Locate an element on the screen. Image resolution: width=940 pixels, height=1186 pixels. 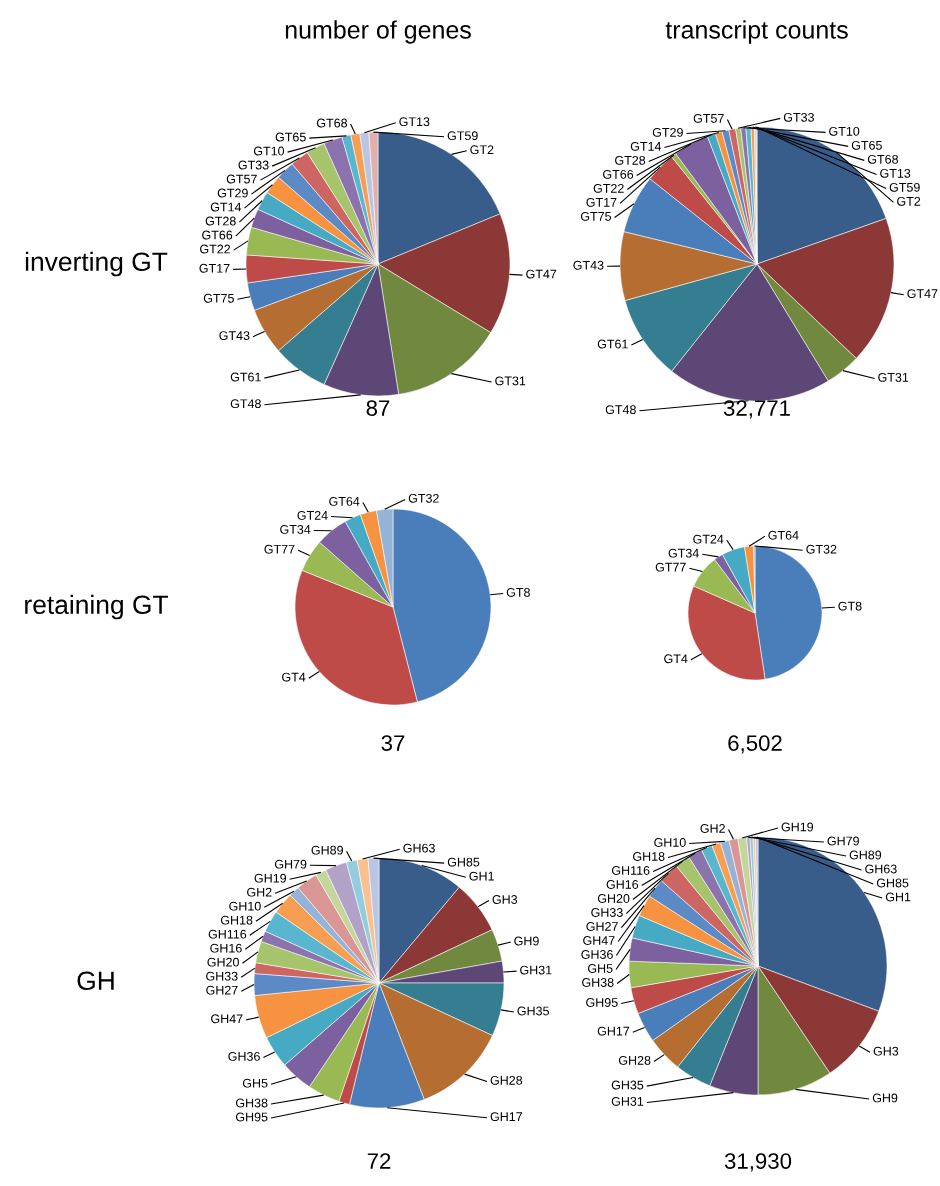
slice-label: GH10 is located at coordinates (670, 842).